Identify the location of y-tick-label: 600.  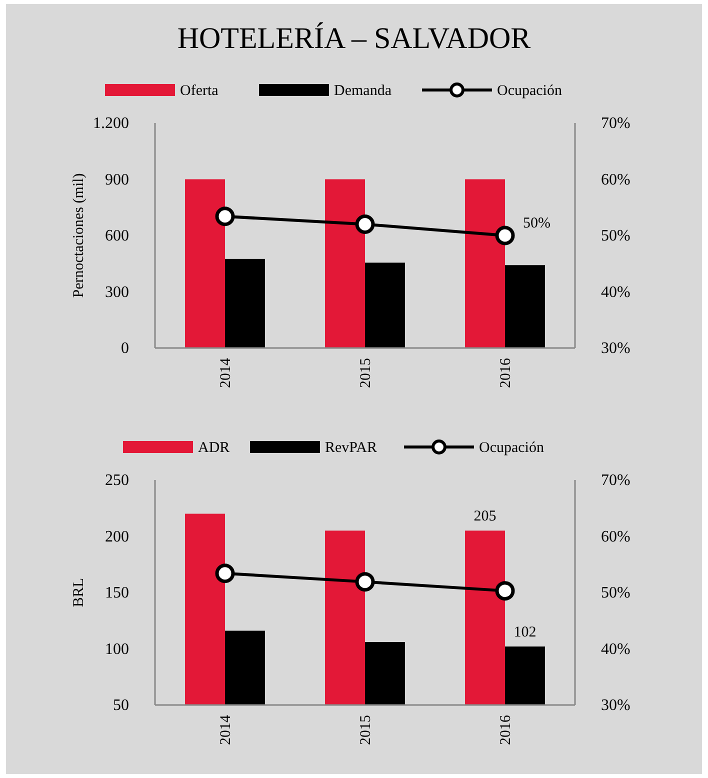
(117, 236).